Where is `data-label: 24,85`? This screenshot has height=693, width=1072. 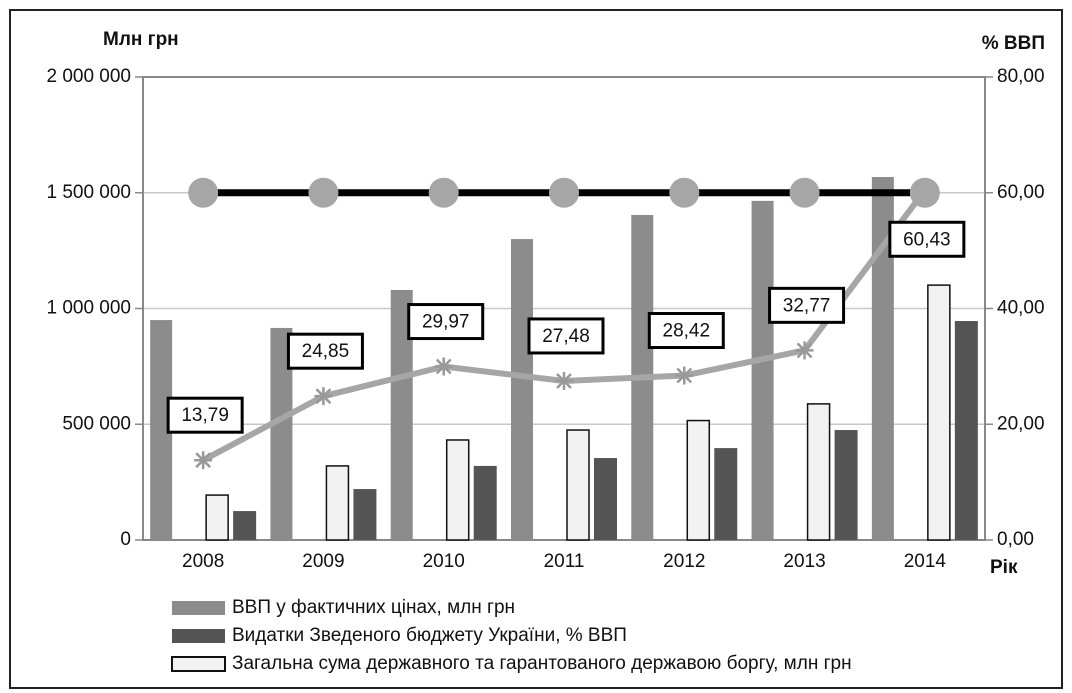 data-label: 24,85 is located at coordinates (326, 351).